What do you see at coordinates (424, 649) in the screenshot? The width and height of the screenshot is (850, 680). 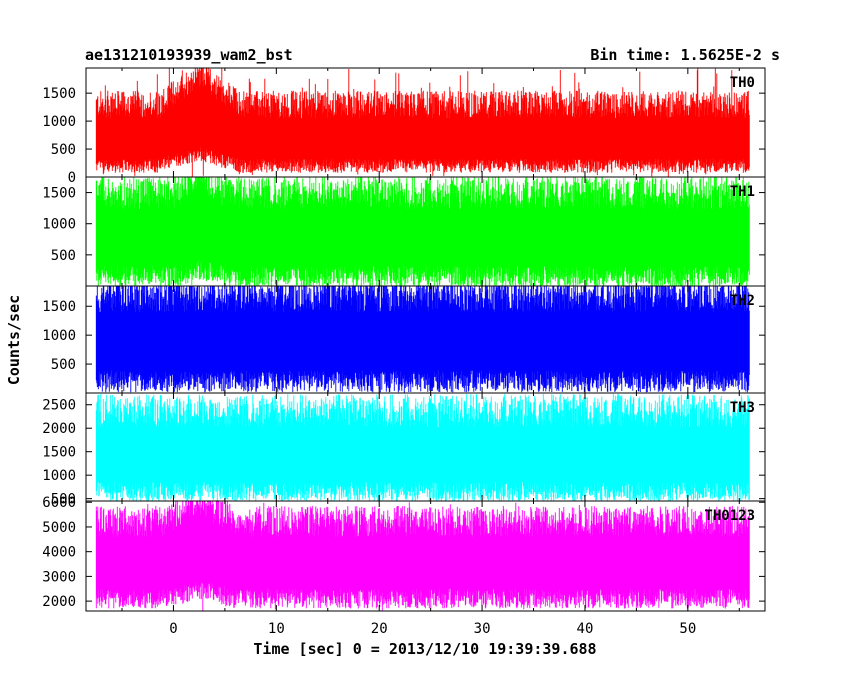 I see `x-axis-label: Time [sec] 0 = 2013/12/10 19:39:39.688` at bounding box center [424, 649].